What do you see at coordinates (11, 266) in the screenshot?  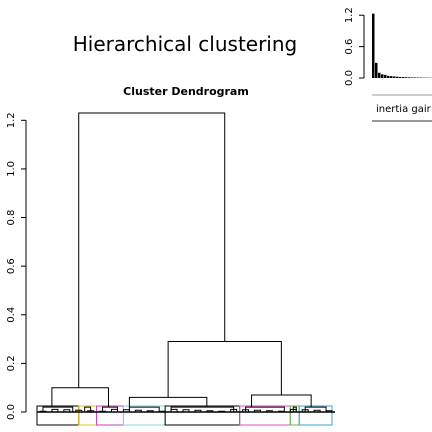 I see `dendrogram-y-tick-label: 0.6` at bounding box center [11, 266].